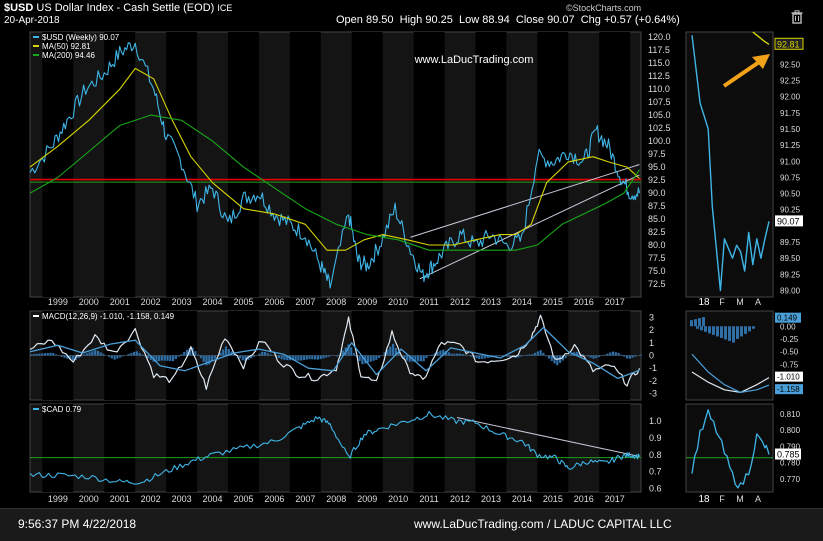 This screenshot has width=823, height=541. Describe the element at coordinates (120, 302) in the screenshot. I see `year-label-top: 2001` at that location.